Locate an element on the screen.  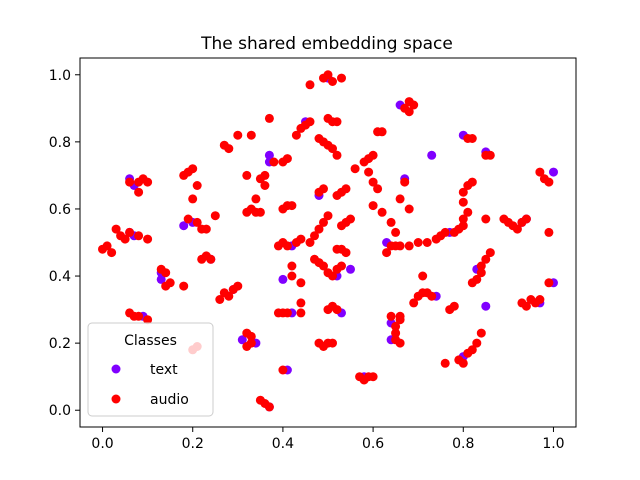
y-tick-label: 0.8 is located at coordinates (60, 143).